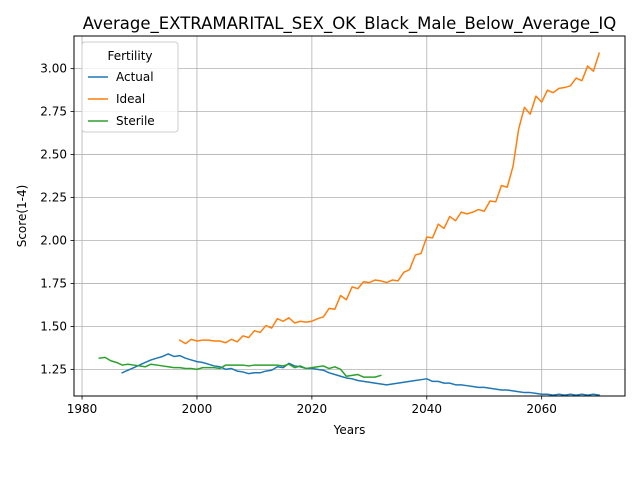  I want to click on legend-title: Fertility, so click(129, 56).